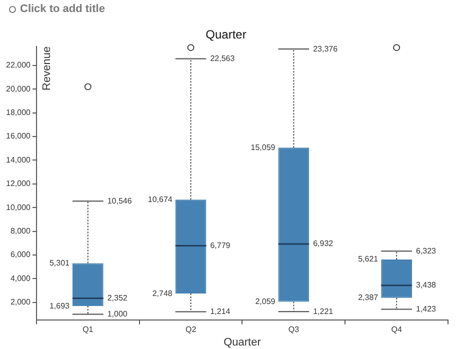  What do you see at coordinates (119, 201) in the screenshot?
I see `text: 10,546` at bounding box center [119, 201].